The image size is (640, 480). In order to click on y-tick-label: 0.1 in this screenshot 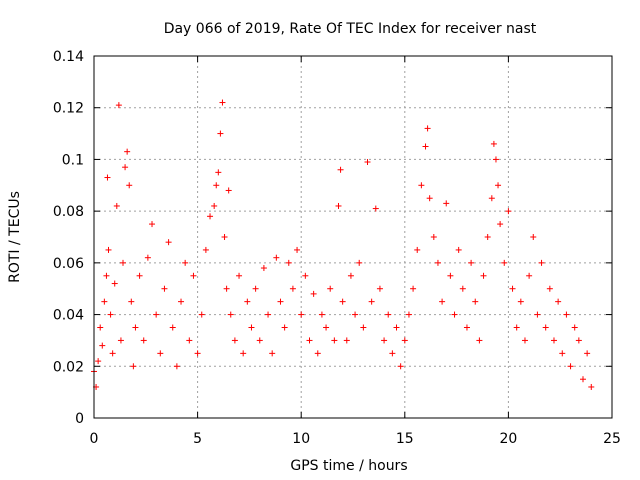, I will do `click(73, 160)`.